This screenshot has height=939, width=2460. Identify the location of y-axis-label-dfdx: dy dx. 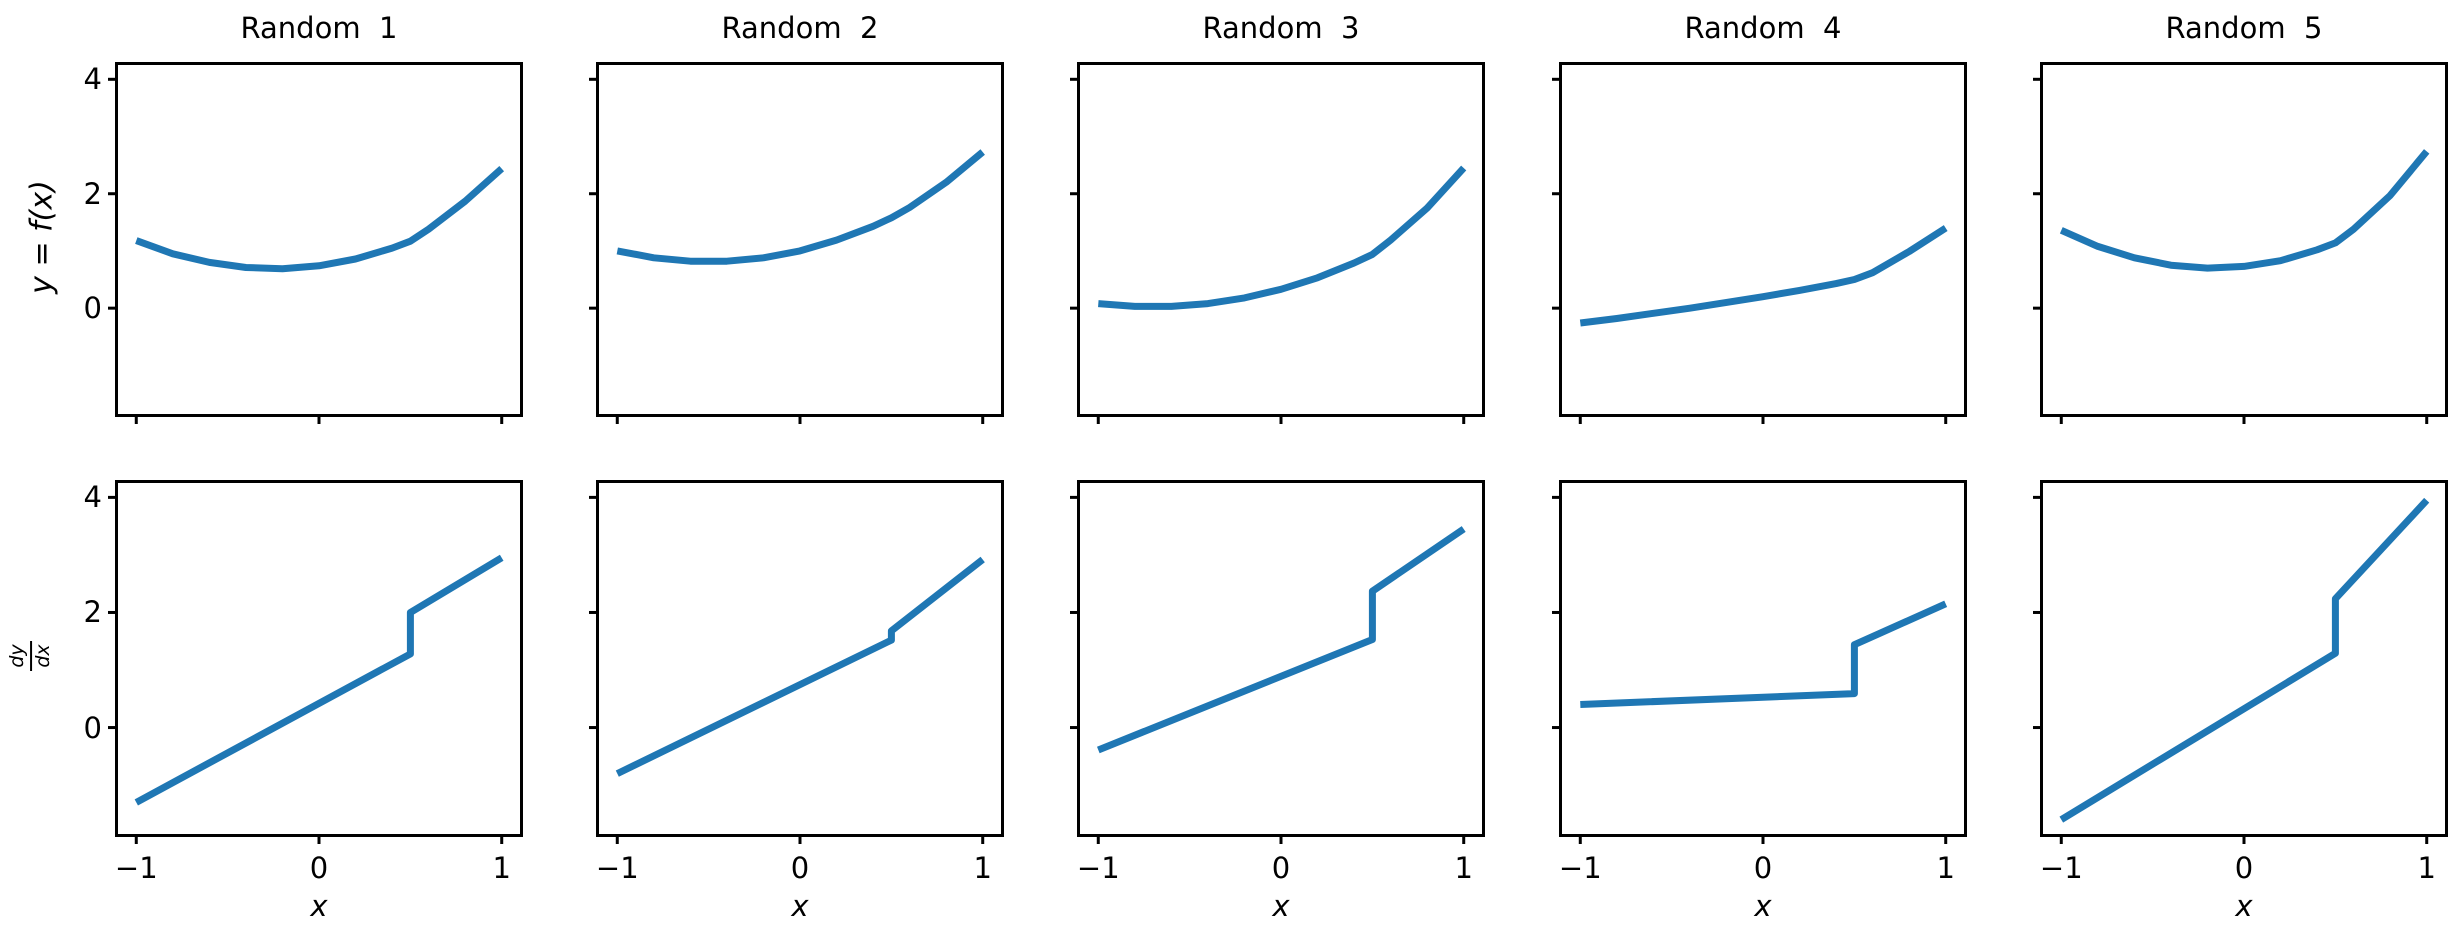
(30, 656).